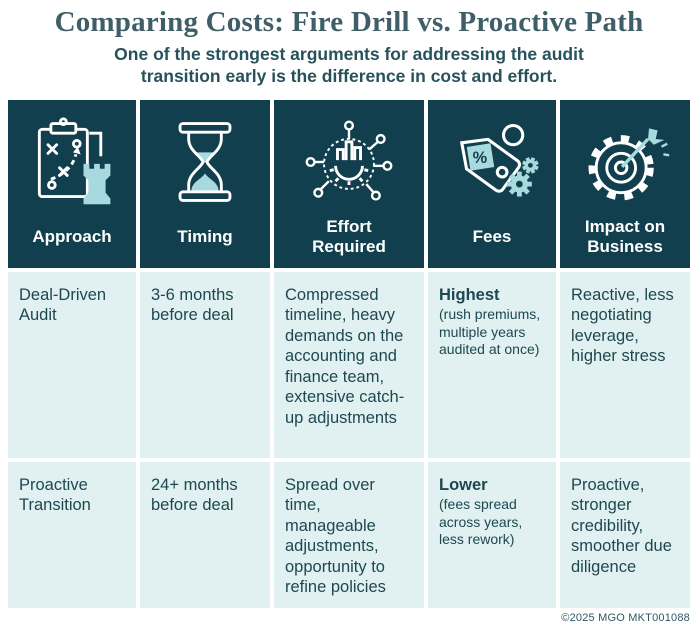 The height and width of the screenshot is (634, 698). I want to click on column-header-timing: Timing, so click(205, 236).